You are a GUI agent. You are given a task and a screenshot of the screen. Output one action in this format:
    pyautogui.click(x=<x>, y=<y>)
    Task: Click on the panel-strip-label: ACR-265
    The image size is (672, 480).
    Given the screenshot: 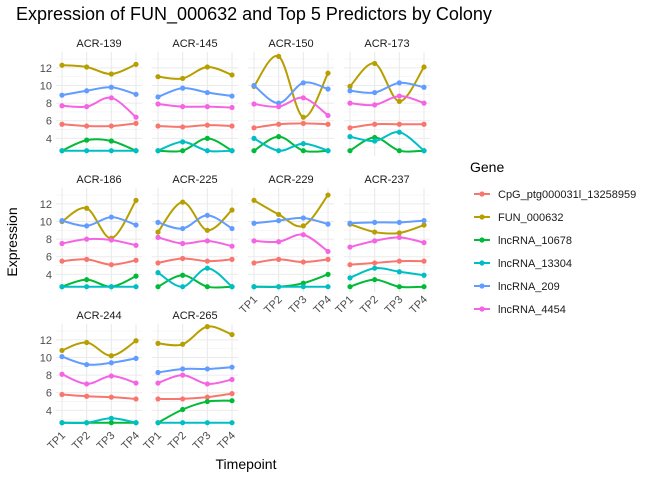 What is the action you would take?
    pyautogui.click(x=194, y=316)
    